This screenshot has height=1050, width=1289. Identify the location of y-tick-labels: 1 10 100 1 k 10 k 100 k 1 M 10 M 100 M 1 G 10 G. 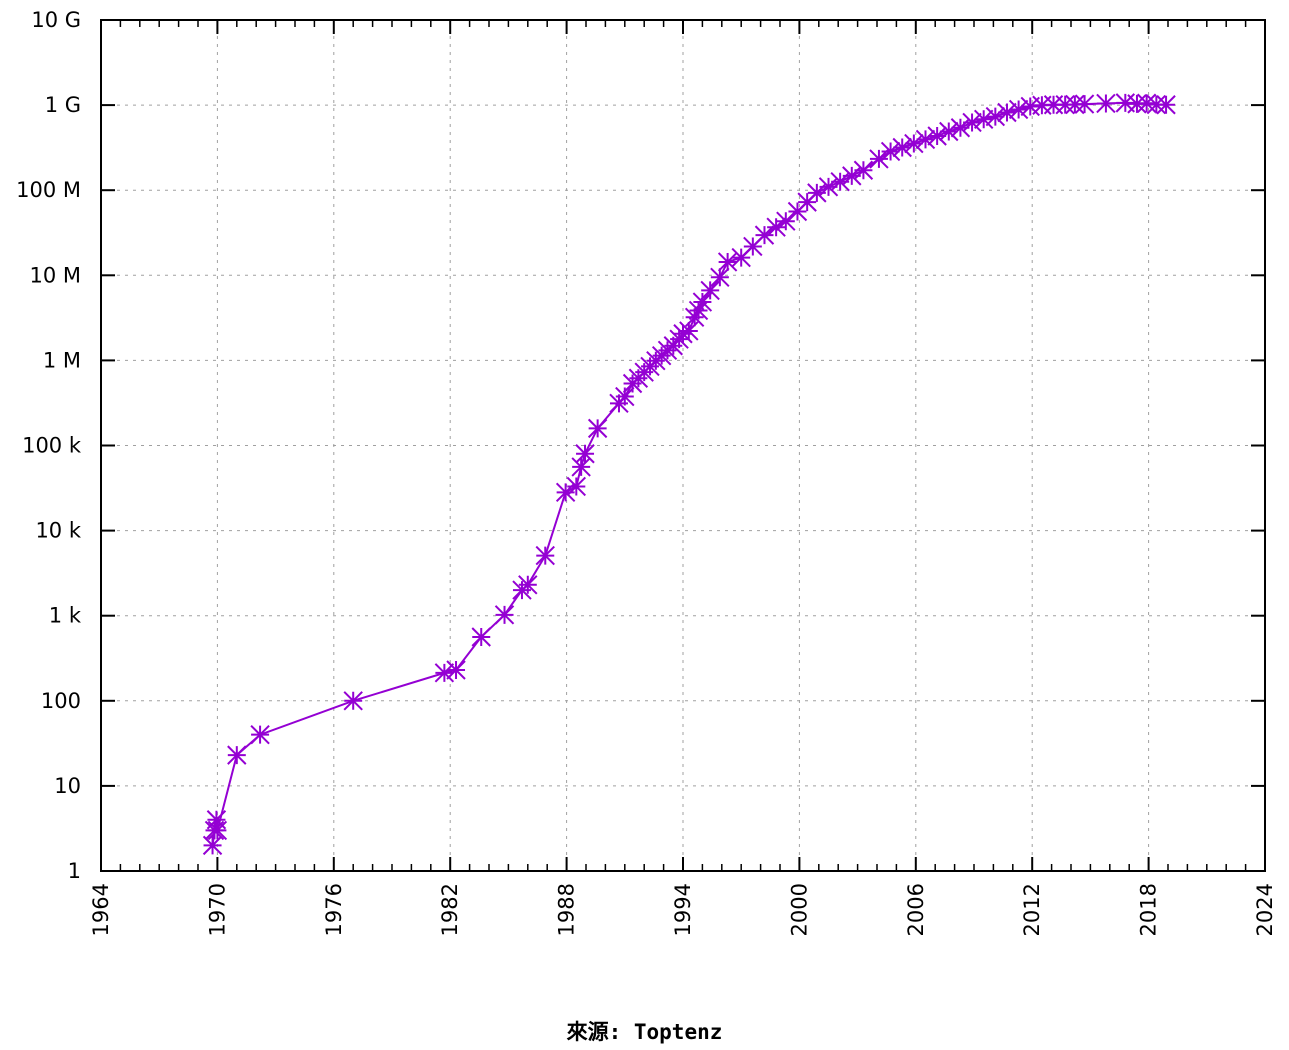
(49, 445).